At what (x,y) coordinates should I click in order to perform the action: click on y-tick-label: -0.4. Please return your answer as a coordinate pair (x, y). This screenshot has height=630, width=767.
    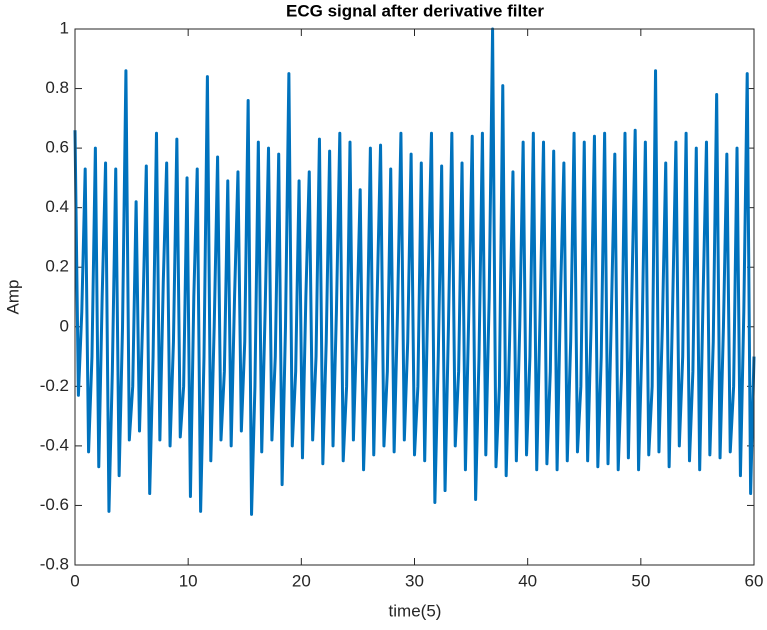
    Looking at the image, I should click on (54, 444).